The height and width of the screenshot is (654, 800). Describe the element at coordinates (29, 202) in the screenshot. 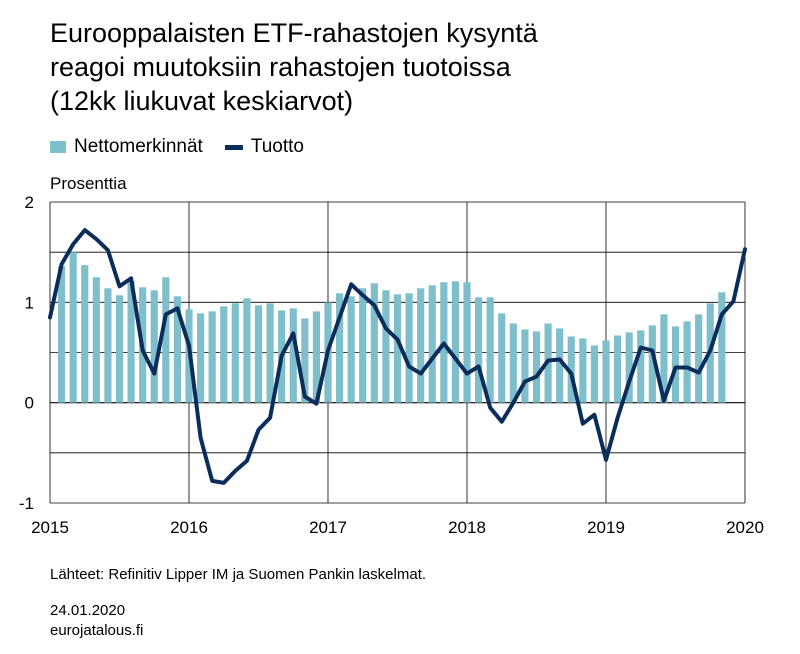

I see `y-tick-label: 2` at that location.